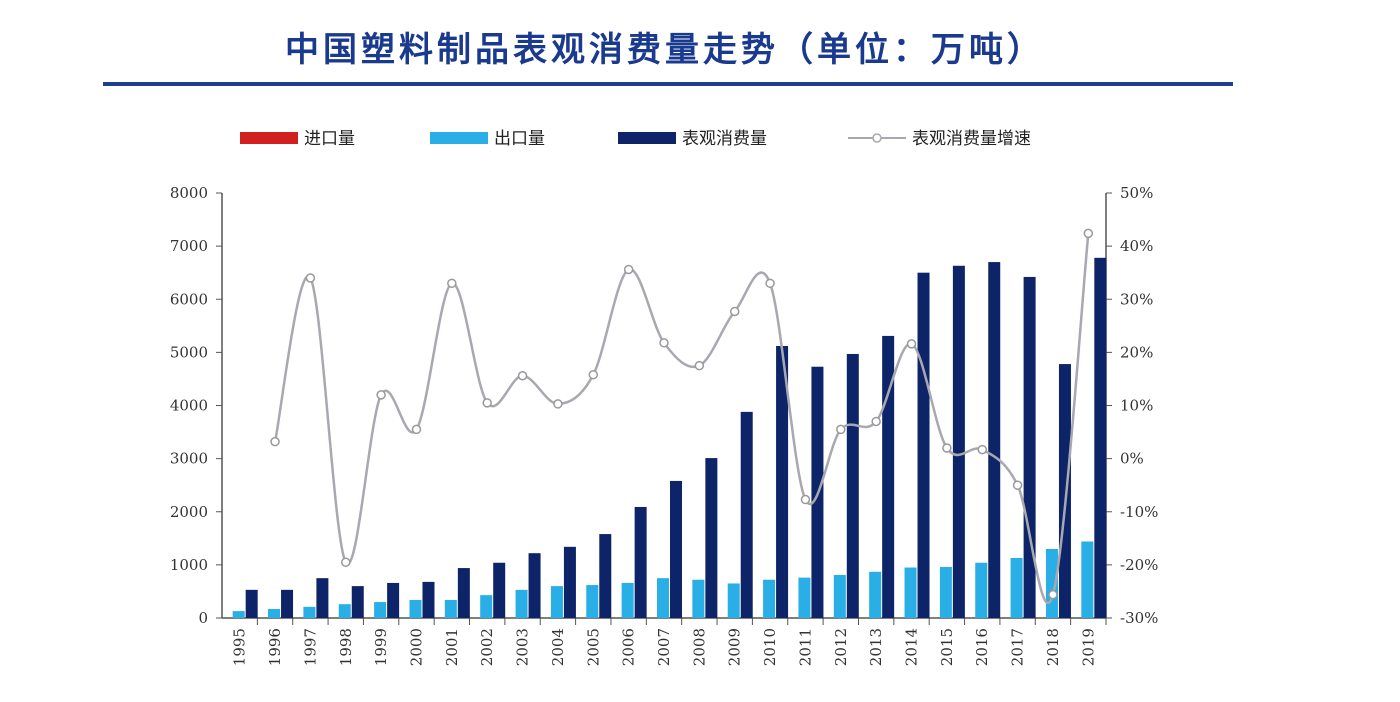 The height and width of the screenshot is (702, 1400). I want to click on x-tick-label: 1999, so click(381, 647).